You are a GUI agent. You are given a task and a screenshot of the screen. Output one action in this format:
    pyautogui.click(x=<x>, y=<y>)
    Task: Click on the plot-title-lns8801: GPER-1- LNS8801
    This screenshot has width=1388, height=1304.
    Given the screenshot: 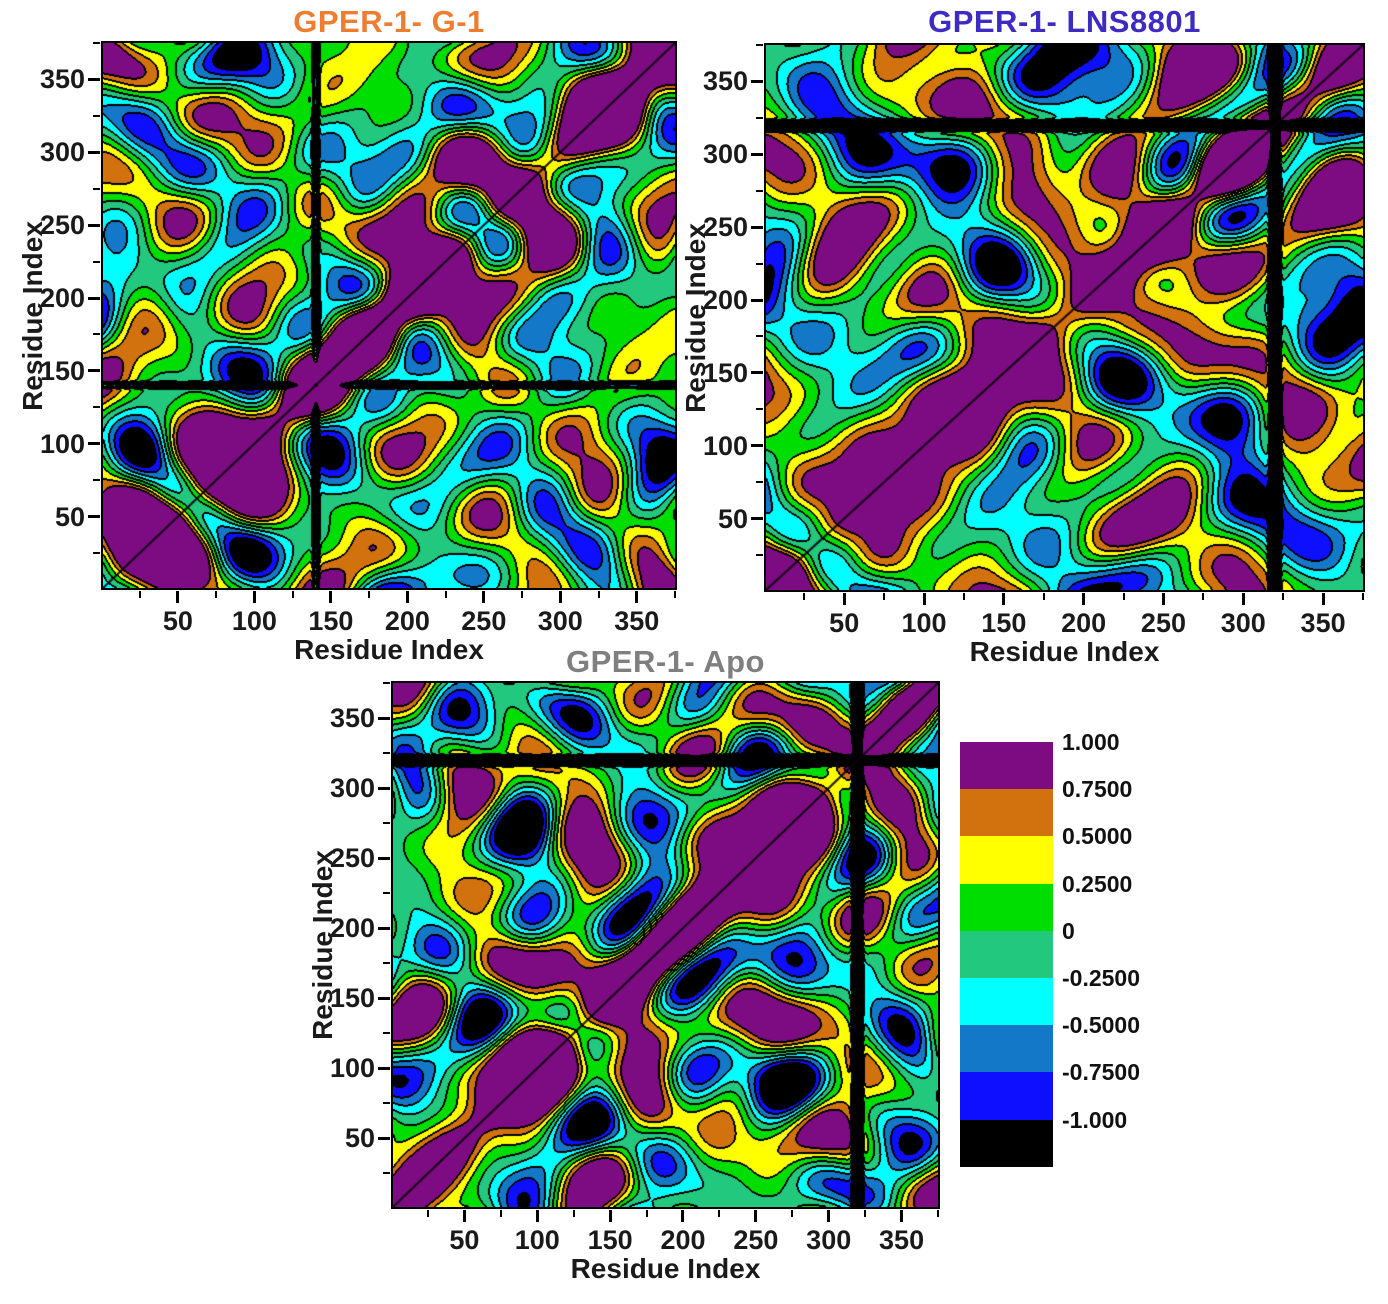 What is the action you would take?
    pyautogui.click(x=1064, y=21)
    